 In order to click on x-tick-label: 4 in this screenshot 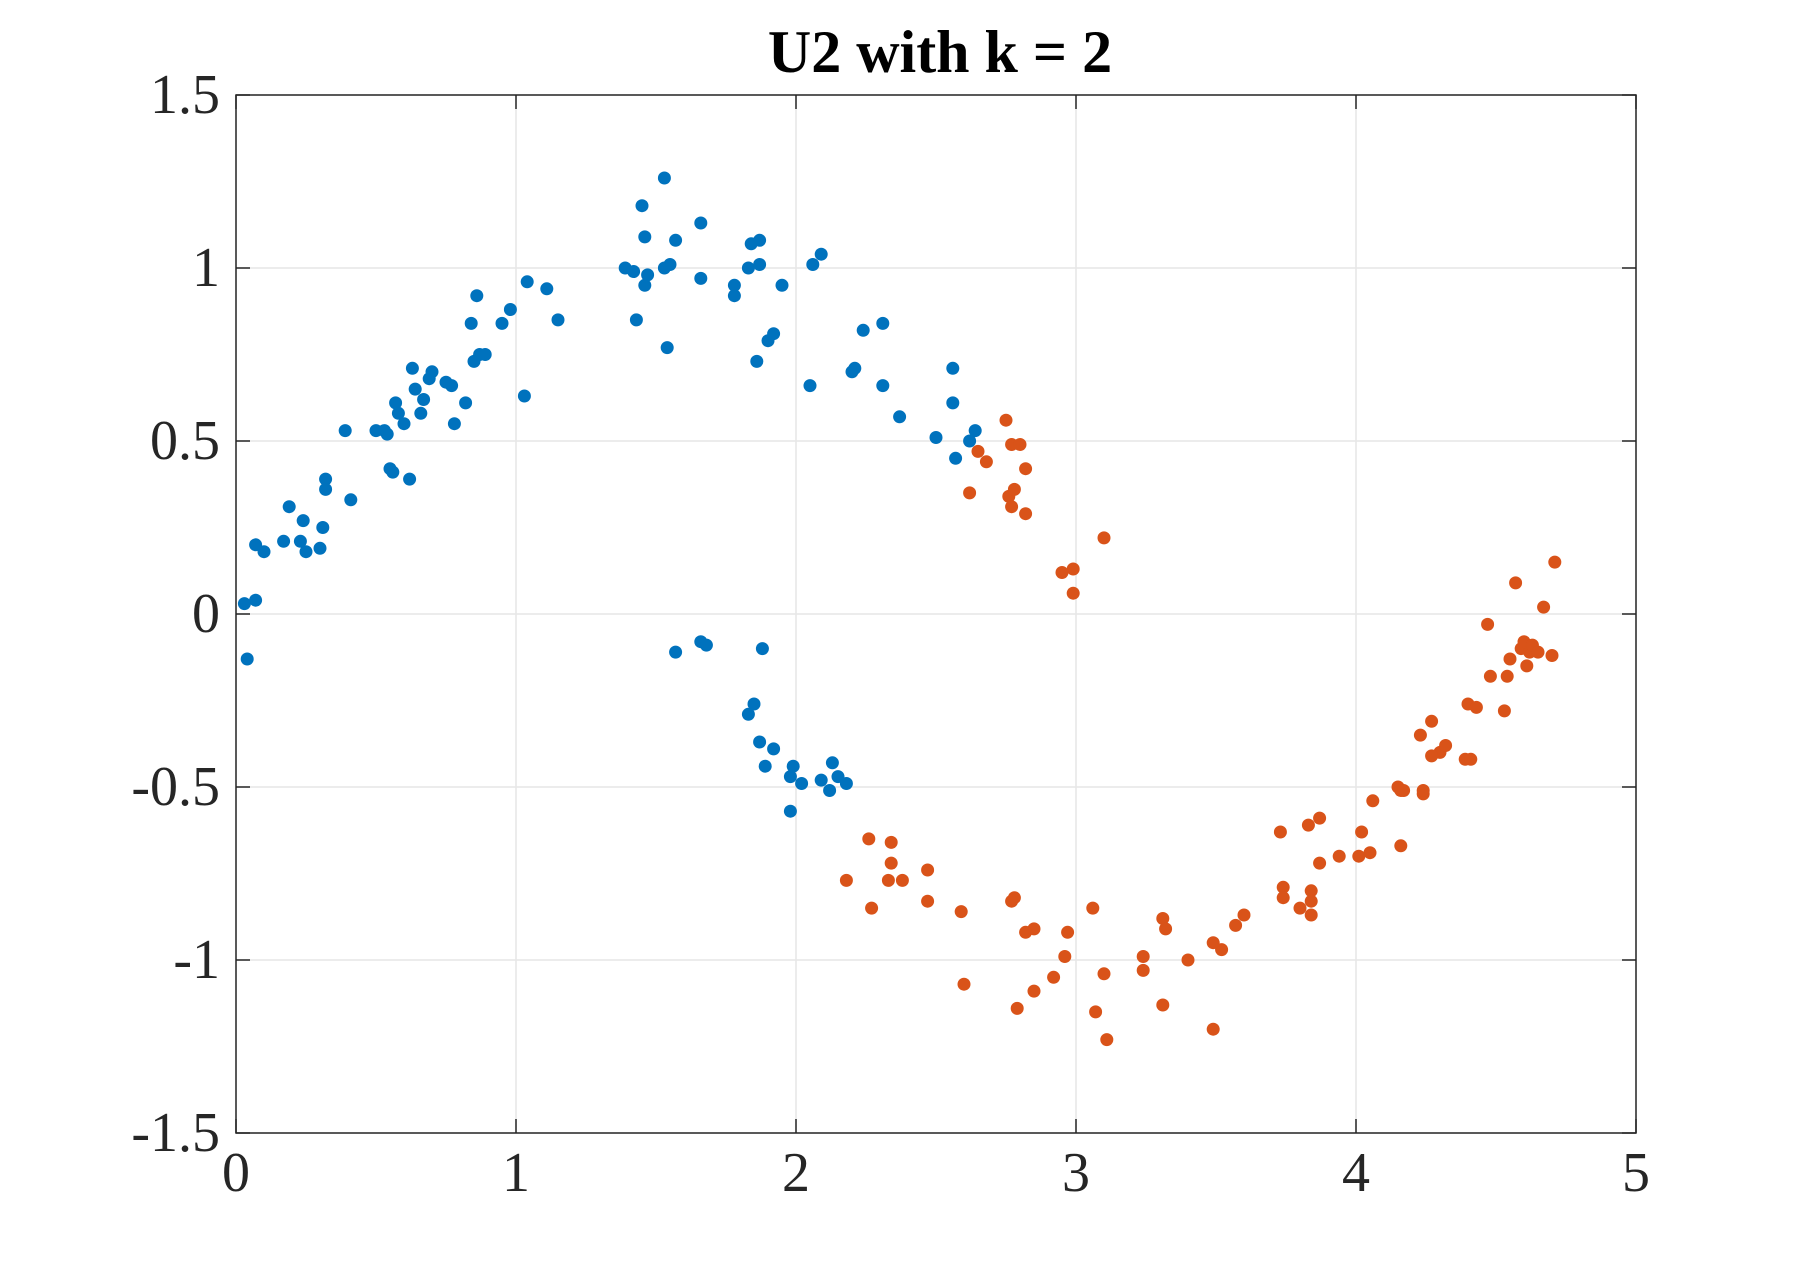, I will do `click(1356, 1173)`.